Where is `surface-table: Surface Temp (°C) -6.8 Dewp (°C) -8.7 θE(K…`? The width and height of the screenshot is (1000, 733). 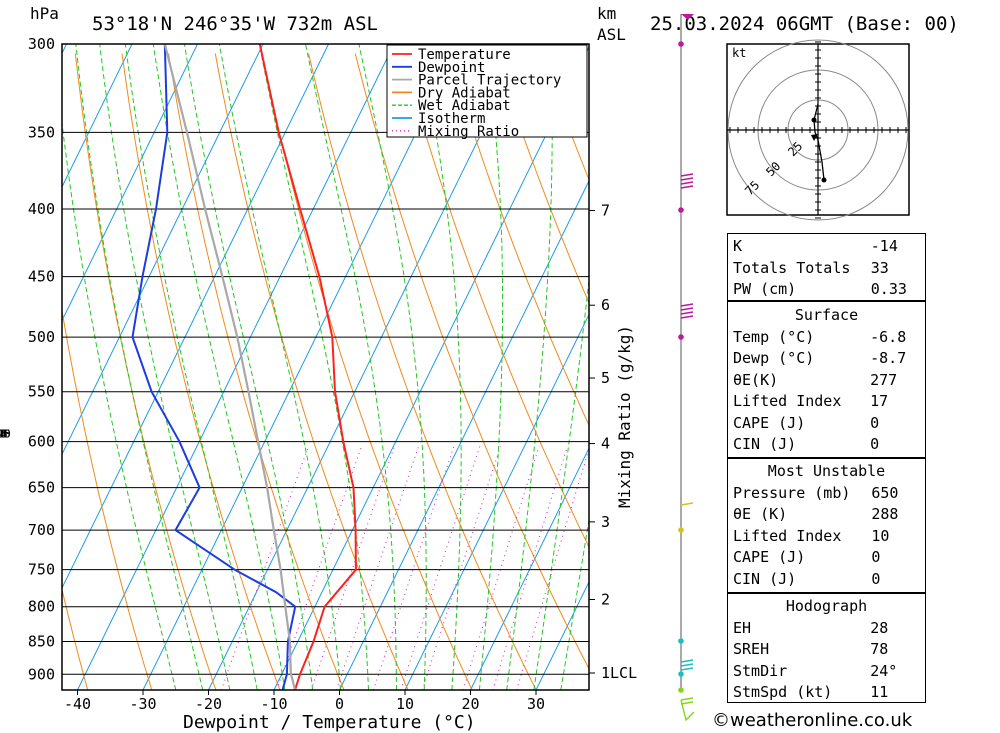 surface-table: Surface Temp (°C) -6.8 Dewp (°C) -8.7 θE(K… is located at coordinates (826, 380).